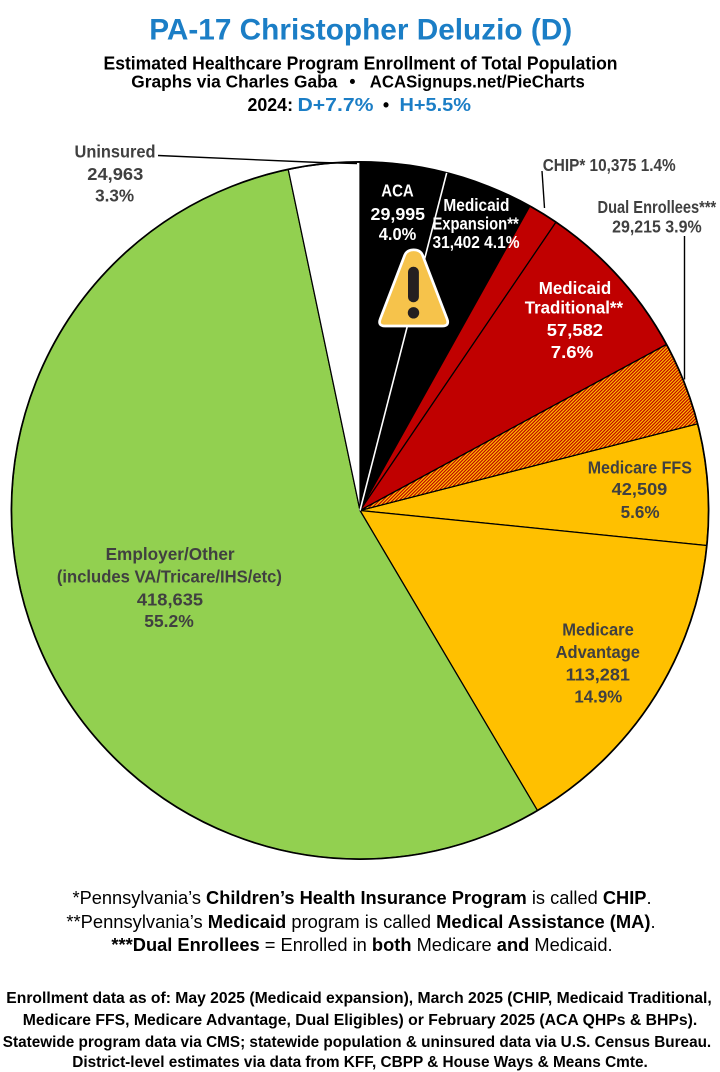 The width and height of the screenshot is (720, 1072). What do you see at coordinates (609, 165) in the screenshot?
I see `svg-text: CHIP* 10,375 1.4%` at bounding box center [609, 165].